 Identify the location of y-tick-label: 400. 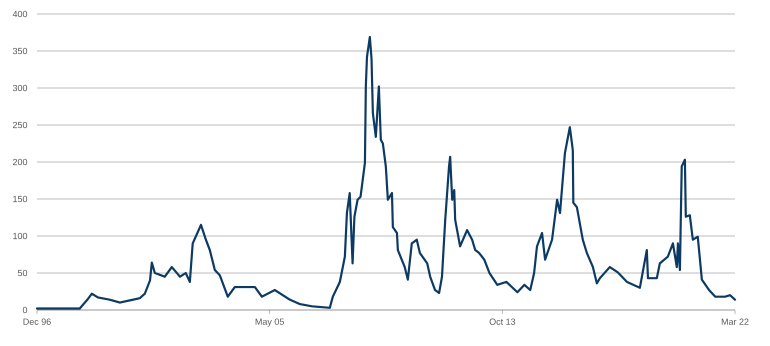
(20, 14).